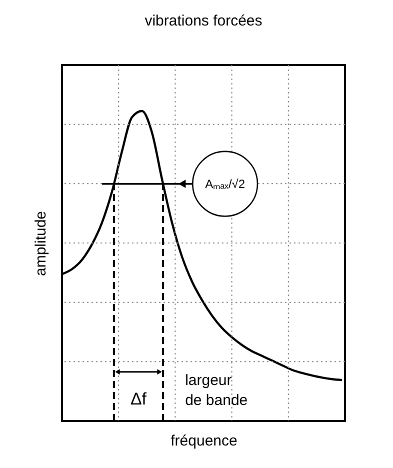  I want to click on y-axis-title: amplitude, so click(41, 243).